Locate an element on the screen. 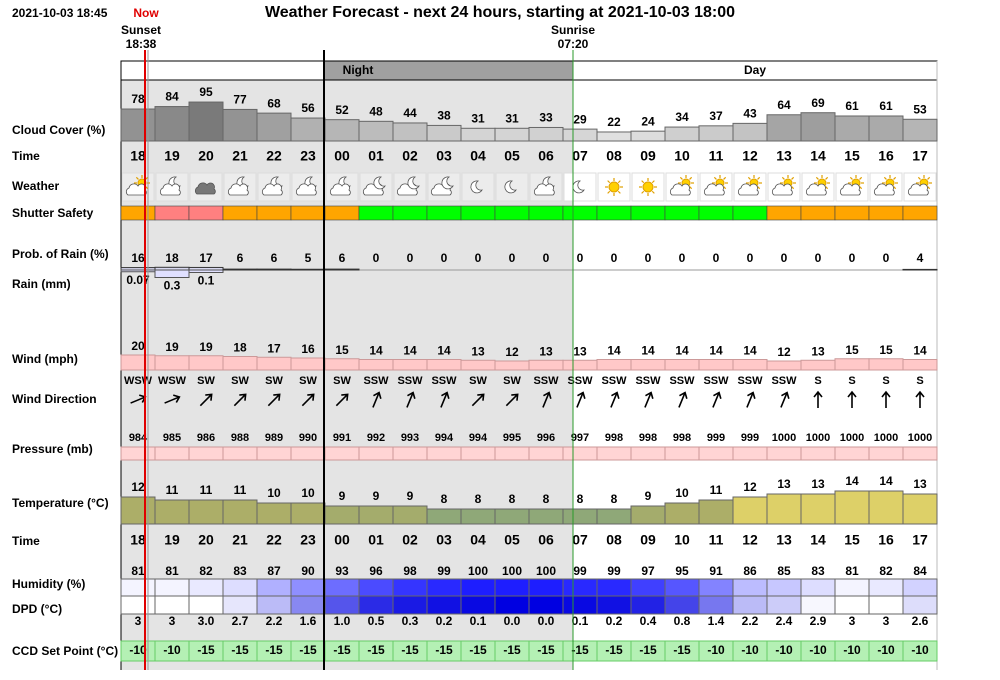 The image size is (1000, 680). hour: 16 is located at coordinates (886, 540).